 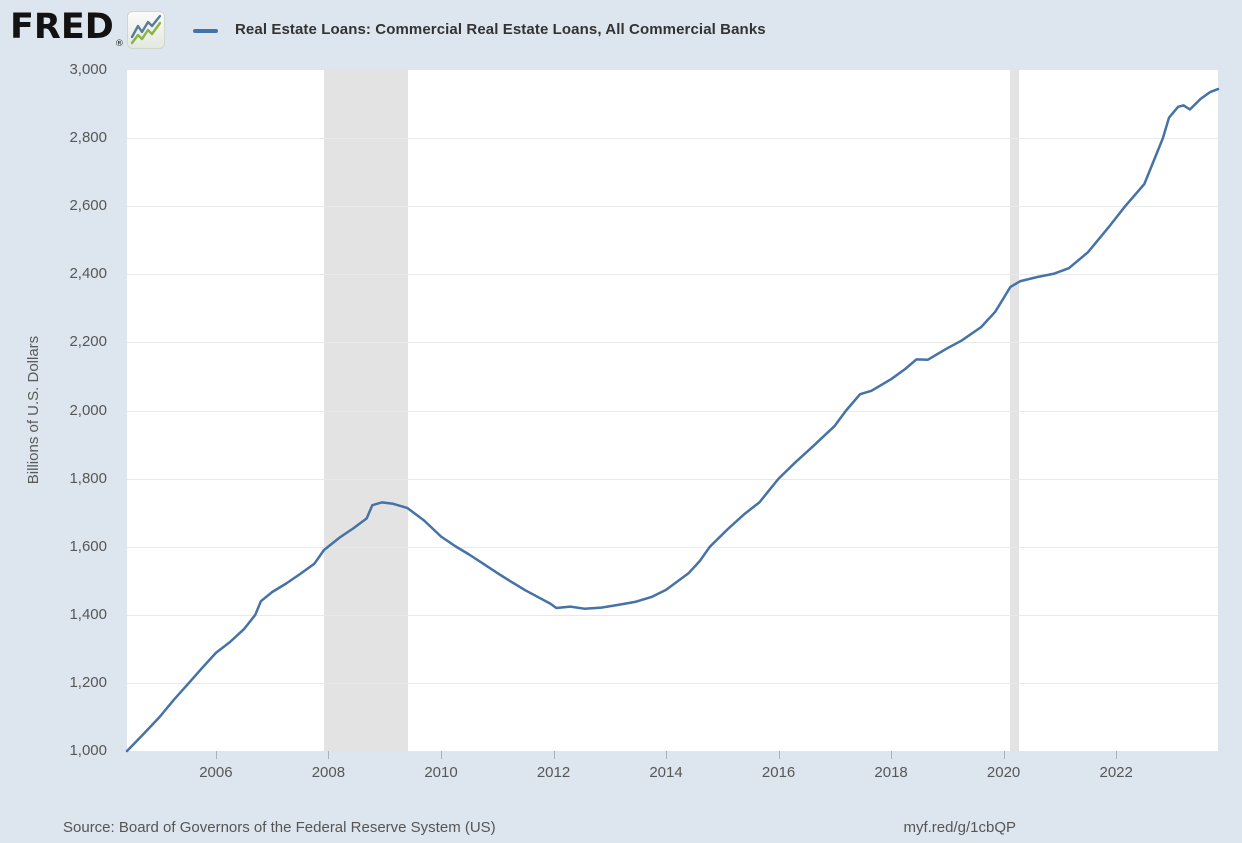 What do you see at coordinates (88, 546) in the screenshot?
I see `y-tick-label: 1,600` at bounding box center [88, 546].